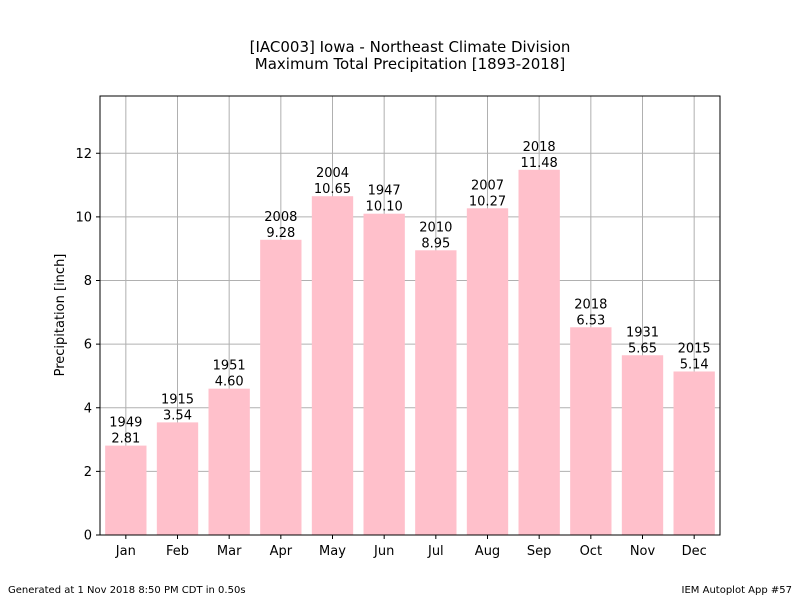  I want to click on bar-value-label: 11.48, so click(539, 163).